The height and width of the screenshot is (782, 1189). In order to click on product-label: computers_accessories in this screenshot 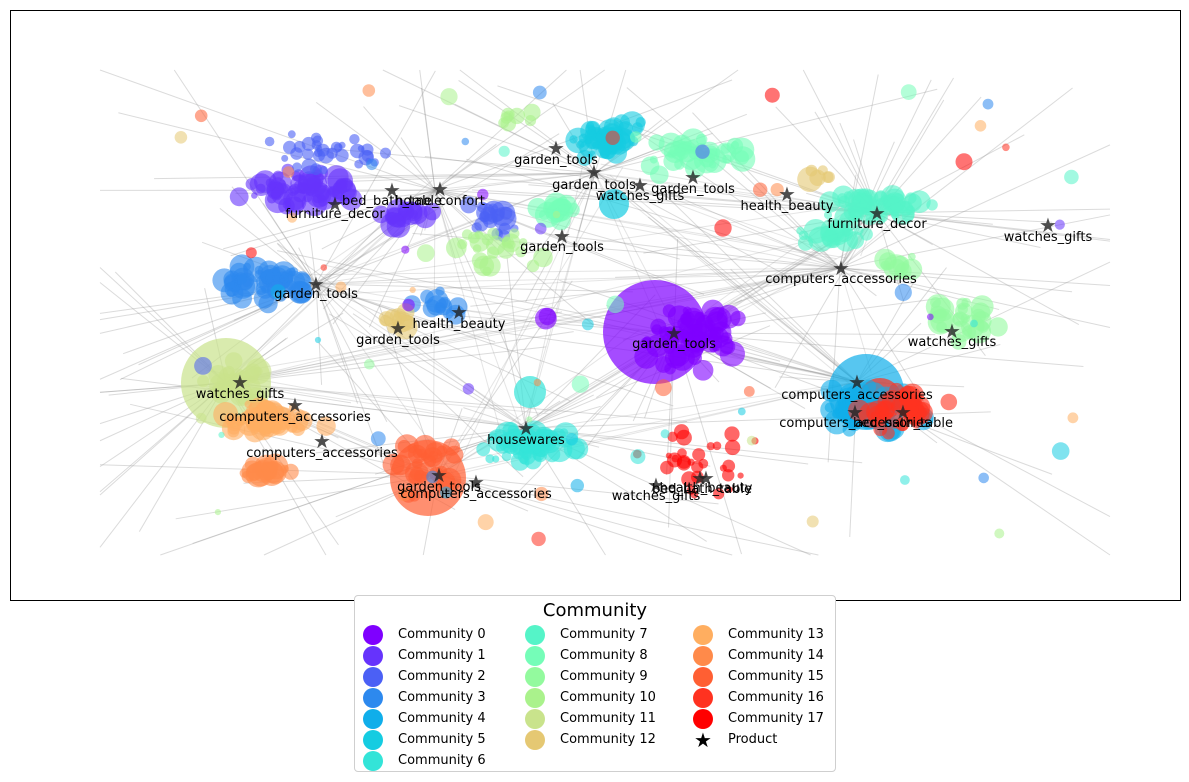, I will do `click(841, 279)`.